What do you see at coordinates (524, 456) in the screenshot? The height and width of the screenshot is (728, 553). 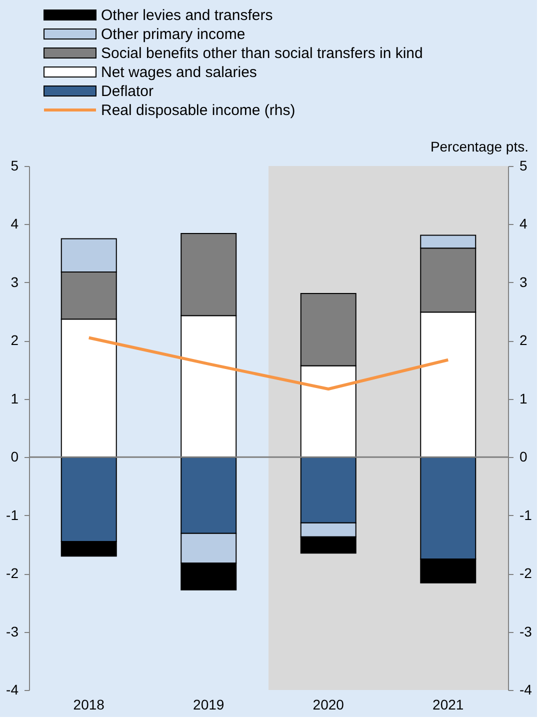 I see `y2-tick-label: 0` at bounding box center [524, 456].